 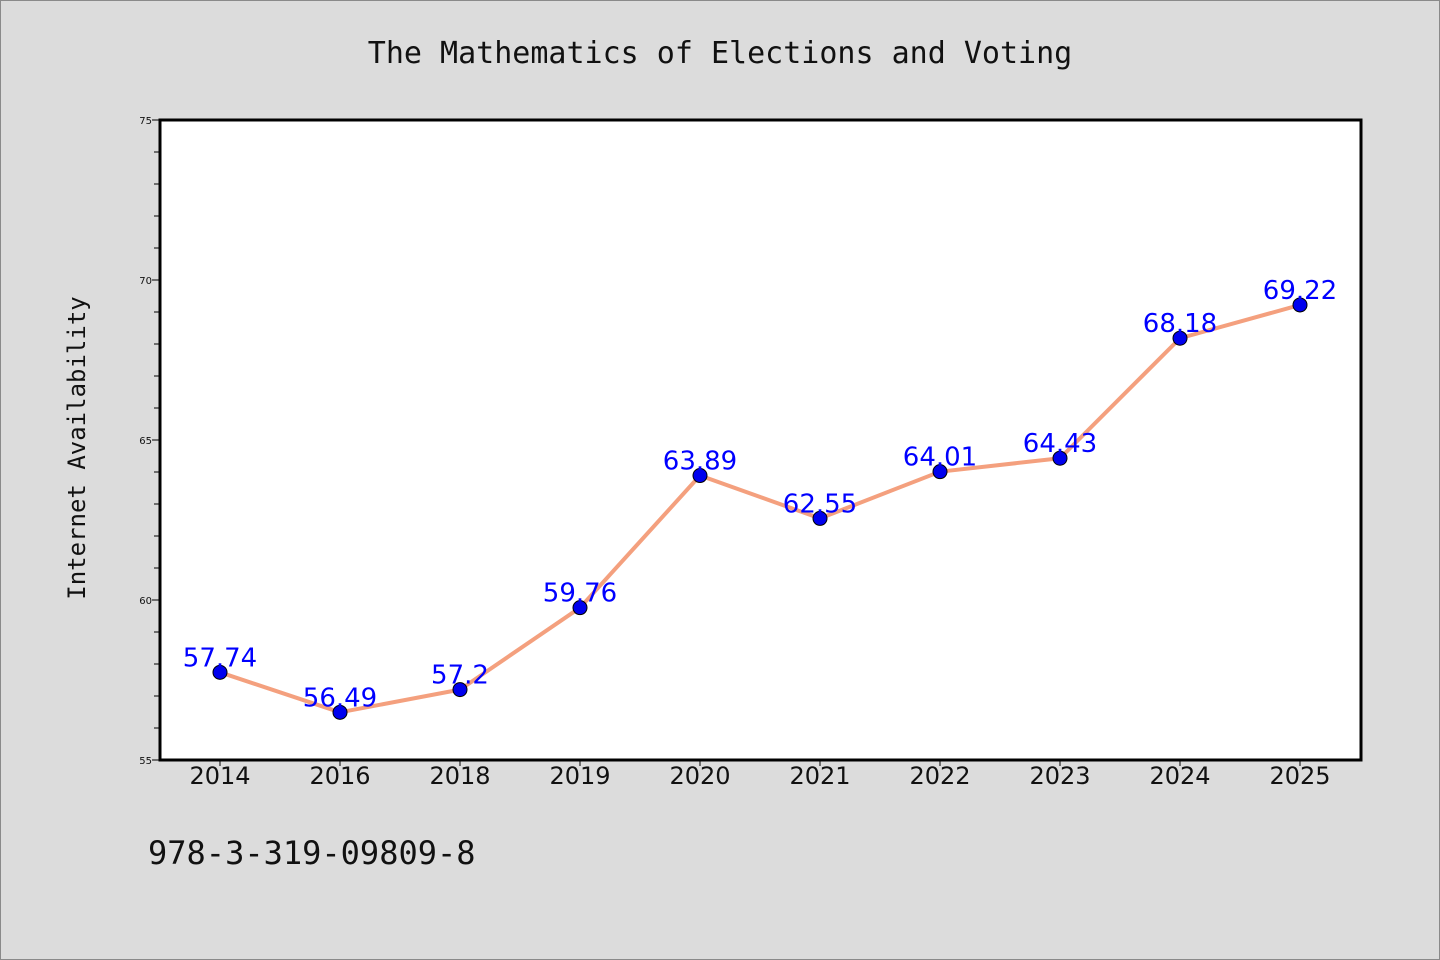 I want to click on x-tick-label: 2025, so click(x=1299, y=776).